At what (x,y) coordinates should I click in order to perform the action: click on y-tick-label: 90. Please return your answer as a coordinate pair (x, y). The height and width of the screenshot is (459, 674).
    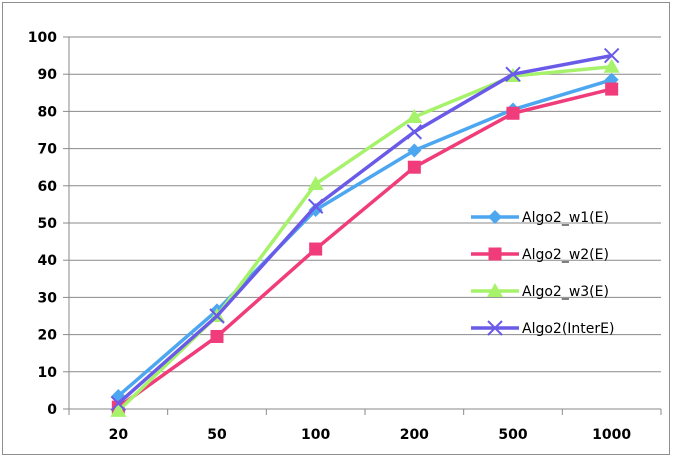
    Looking at the image, I should click on (48, 75).